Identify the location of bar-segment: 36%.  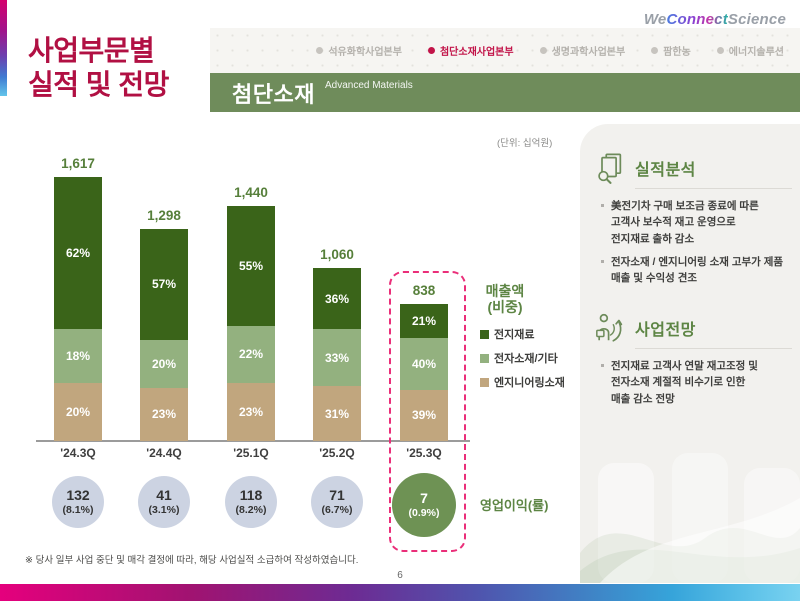
(337, 299).